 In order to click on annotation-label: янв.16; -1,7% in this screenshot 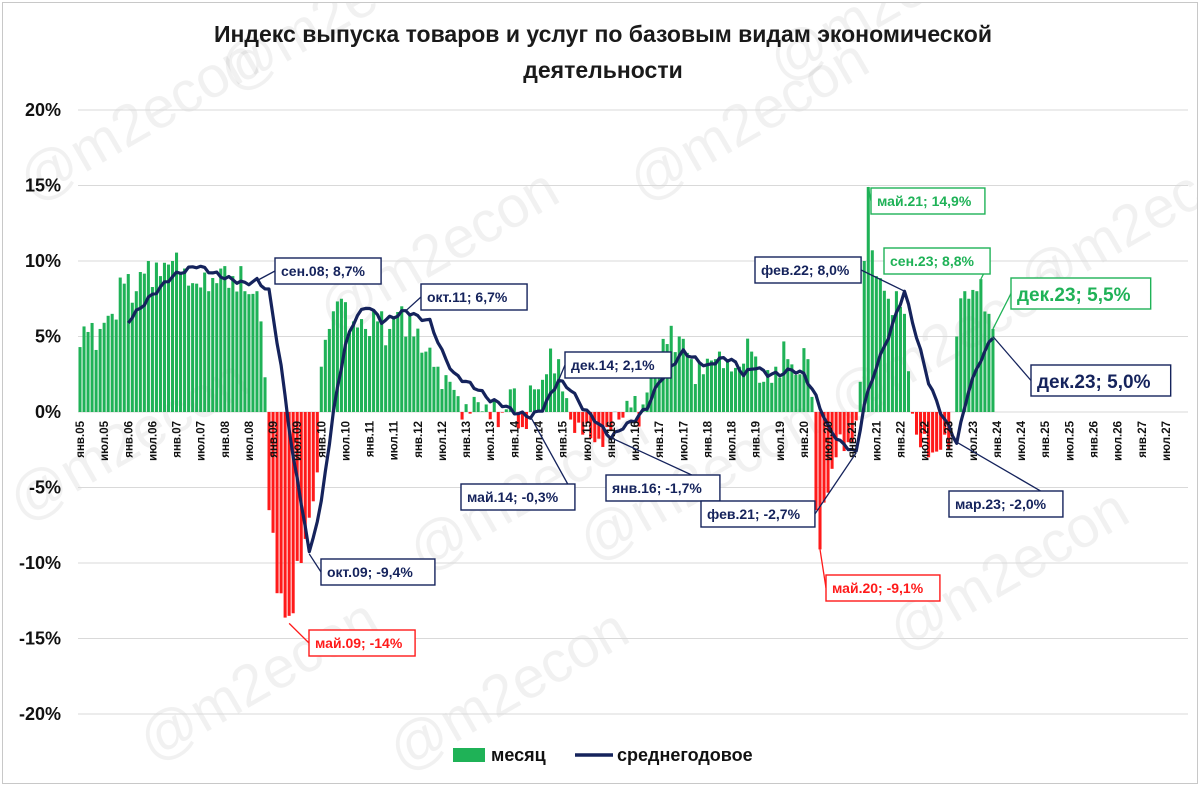, I will do `click(657, 488)`.